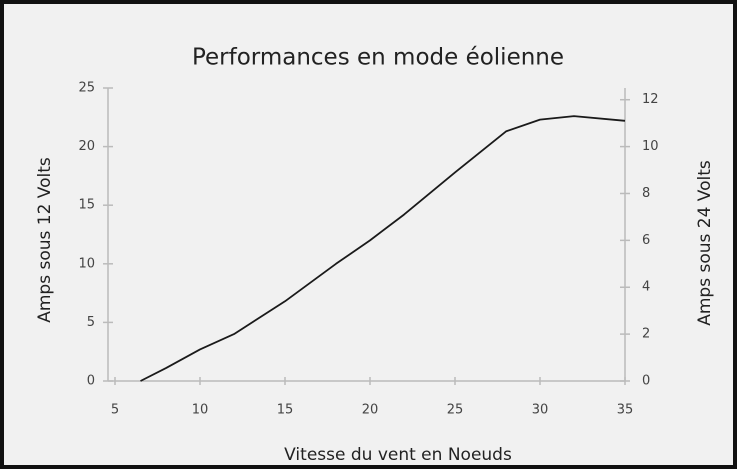  I want to click on y-tick-label: 15, so click(86, 205).